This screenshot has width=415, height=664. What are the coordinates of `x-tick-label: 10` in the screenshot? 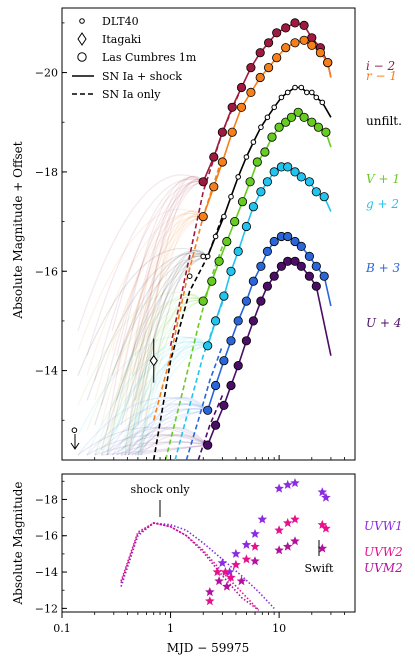 It's located at (279, 628).